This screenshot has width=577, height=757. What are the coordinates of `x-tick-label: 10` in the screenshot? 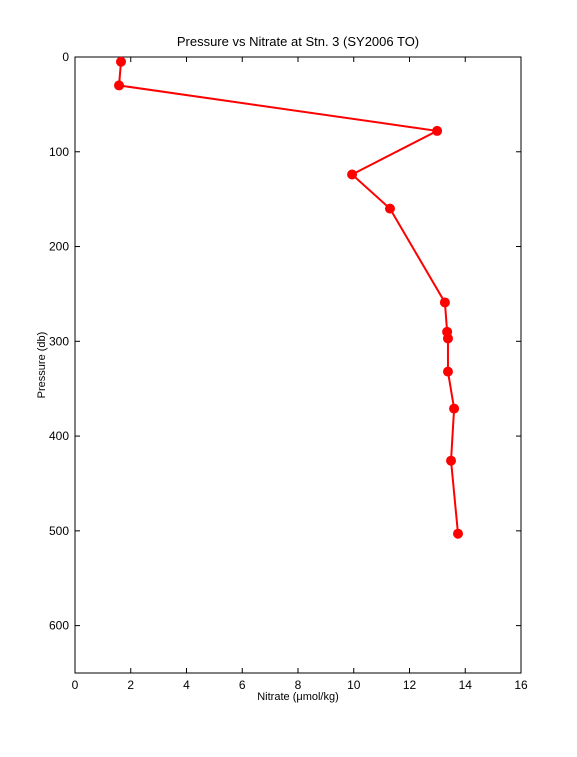 It's located at (354, 685).